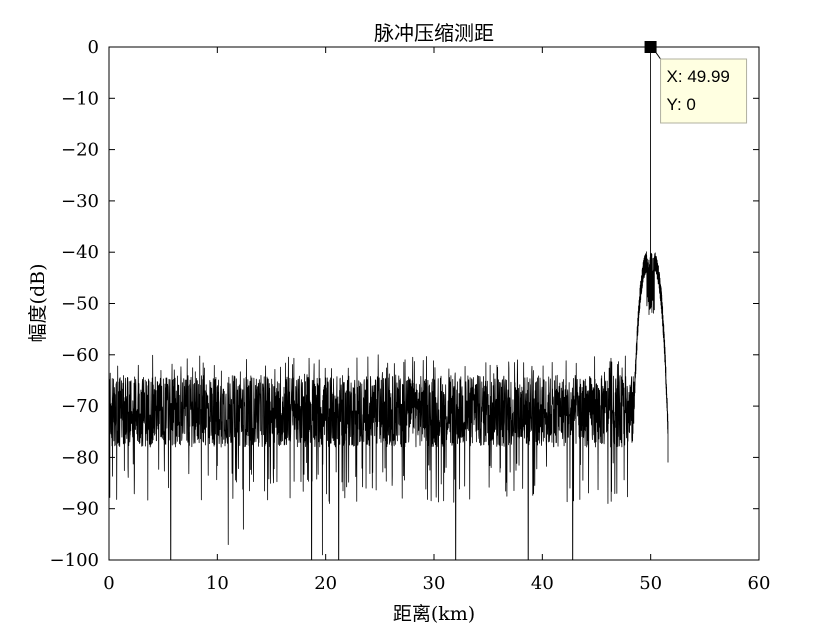  Describe the element at coordinates (80, 150) in the screenshot. I see `y-tick-label: −20` at that location.